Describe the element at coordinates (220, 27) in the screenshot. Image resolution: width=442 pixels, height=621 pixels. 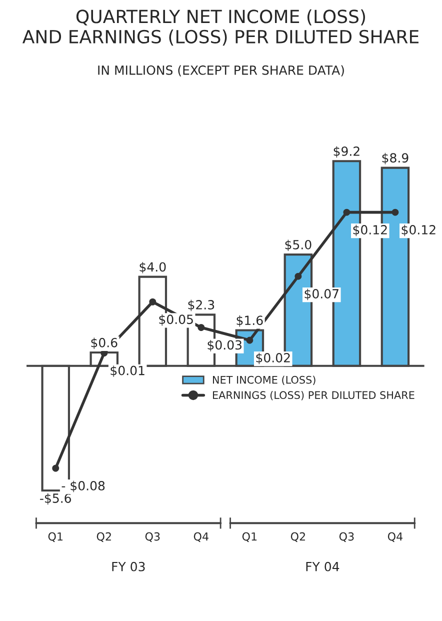
I see `chart-title: QUARTERLY NET INCOME (LOSS) AND EARNINGS (LOSS) PER DILUTED SHARE` at that location.